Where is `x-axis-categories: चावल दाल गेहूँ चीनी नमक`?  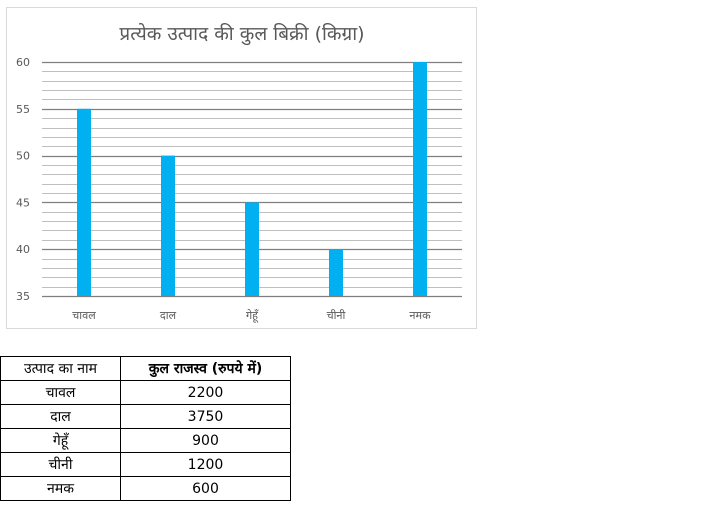
x-axis-categories: चावल दाल गेहूँ चीनी नमक is located at coordinates (251, 316).